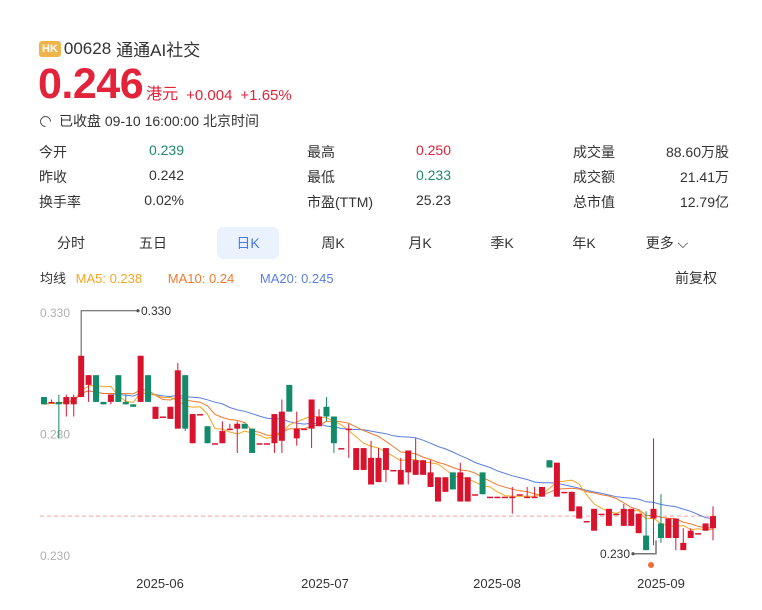 The height and width of the screenshot is (610, 762). I want to click on ma-legend: 均线 MA5: 0.238 MA10: 0.24 MA20: 0.245, so click(380, 277).